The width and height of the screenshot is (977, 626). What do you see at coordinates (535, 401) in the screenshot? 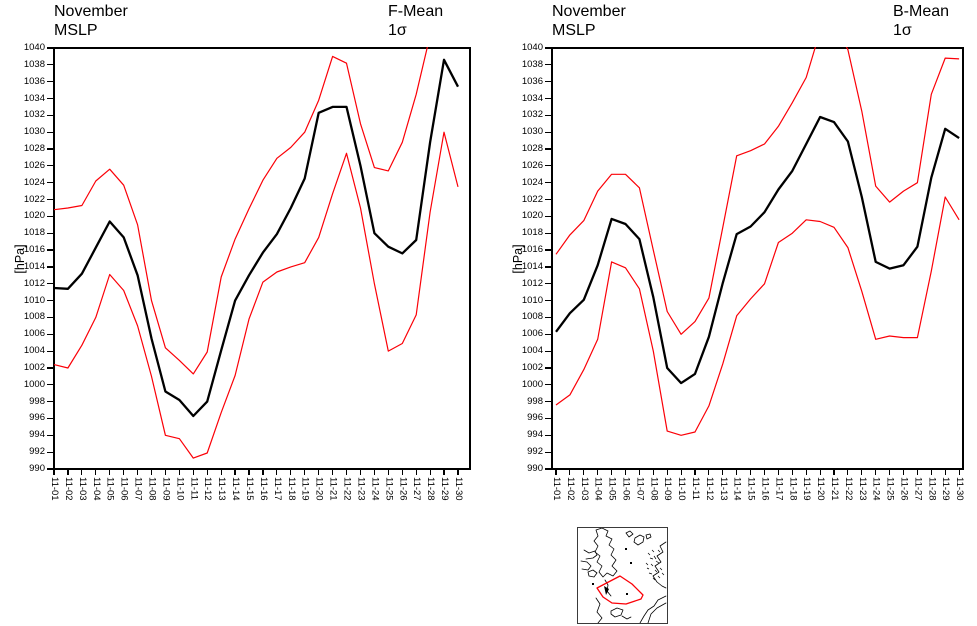
I see `y-tick-label: 998` at bounding box center [535, 401].